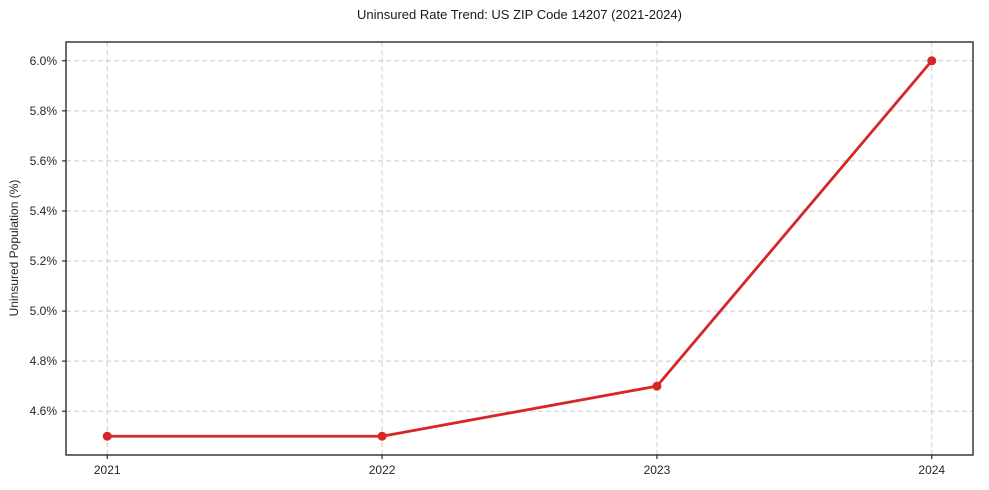  What do you see at coordinates (44, 311) in the screenshot?
I see `y-tick-label: 5.0%` at bounding box center [44, 311].